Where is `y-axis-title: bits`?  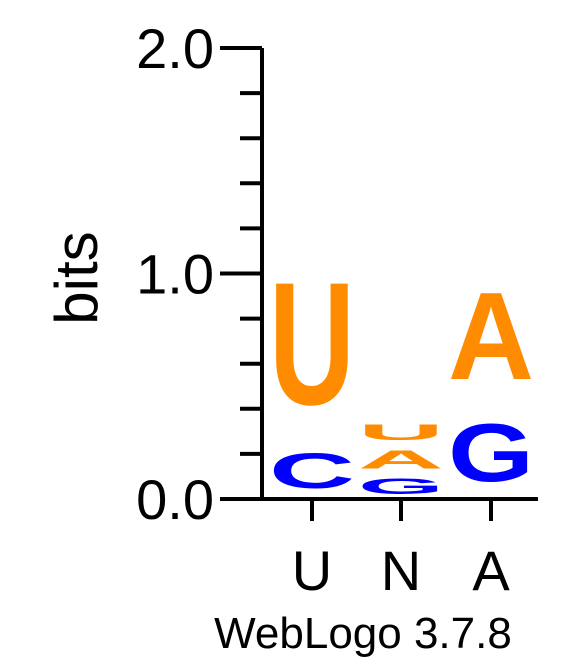 y-axis-title: bits is located at coordinates (76, 277).